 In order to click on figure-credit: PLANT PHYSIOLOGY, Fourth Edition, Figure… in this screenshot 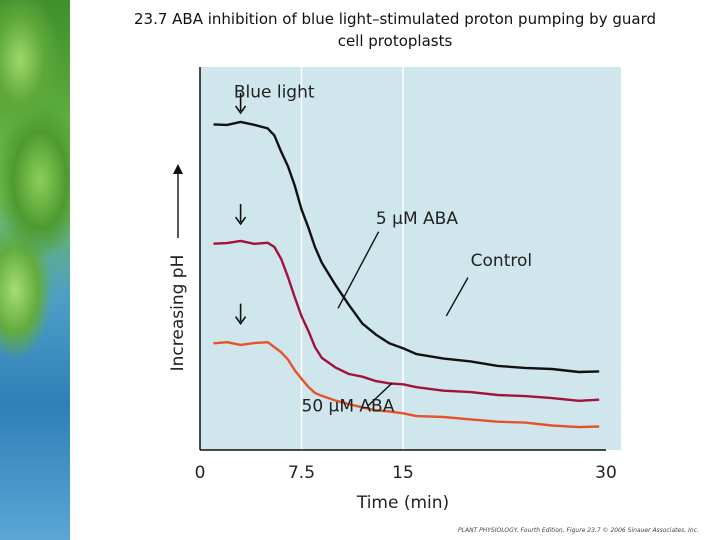, I will do `click(578, 530)`.